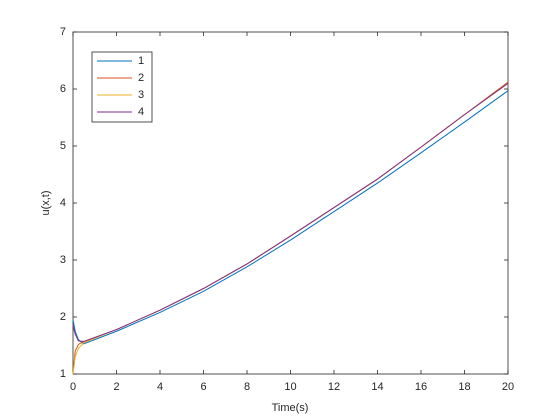 Image resolution: width=560 pixels, height=420 pixels. I want to click on y-axis-label: u(x,t), so click(46, 202).